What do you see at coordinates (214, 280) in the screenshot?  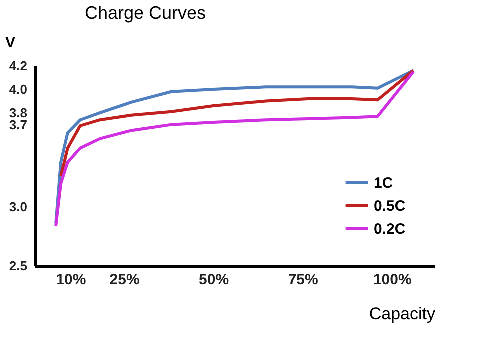 I see `x-tick-label: 50%` at bounding box center [214, 280].